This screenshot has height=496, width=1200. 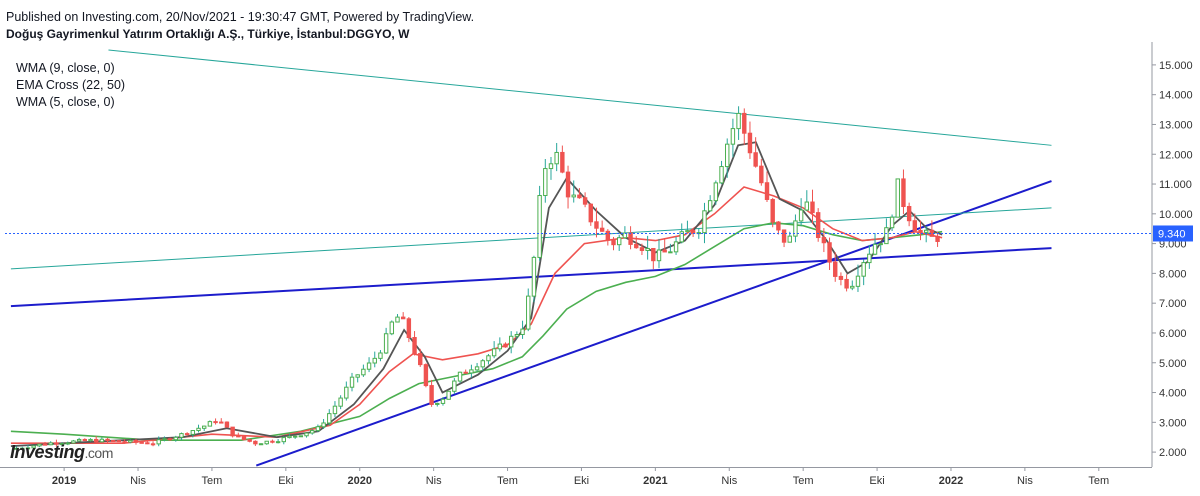 I want to click on y-tick-label: 15.000, so click(x=1176, y=66).